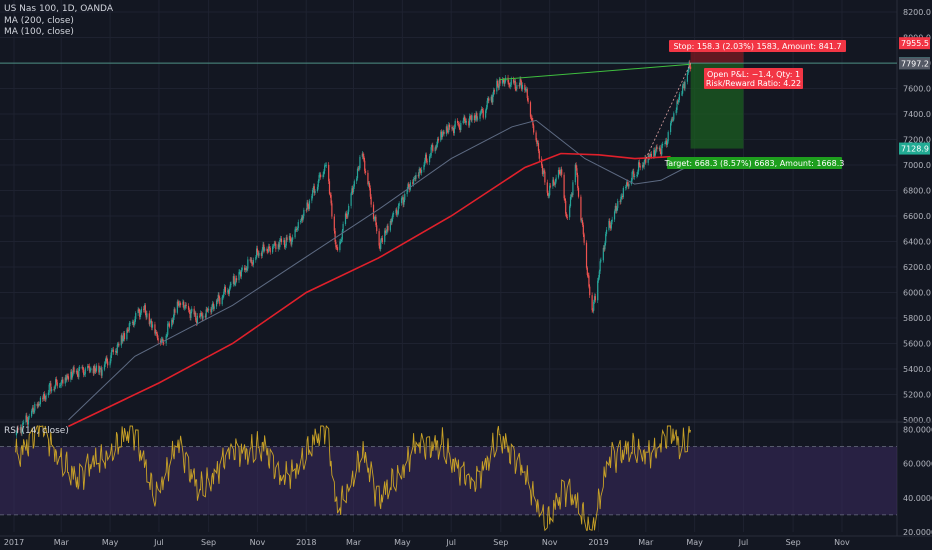 This screenshot has height=550, width=932. Describe the element at coordinates (500, 542) in the screenshot. I see `x-tick-label: Sep` at that location.